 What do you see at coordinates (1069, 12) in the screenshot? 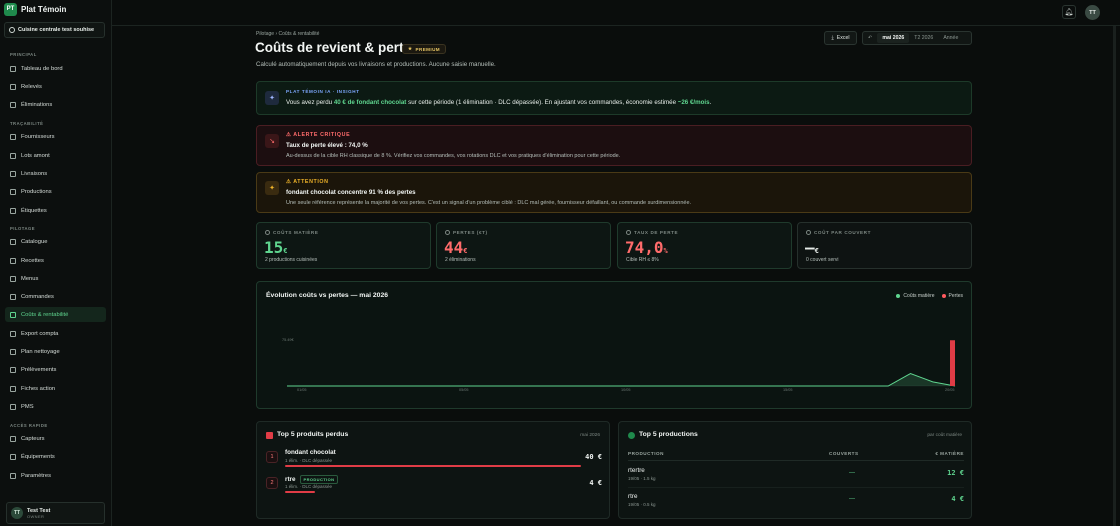
I see `bell-icon: 🔔︎` at bounding box center [1069, 12].